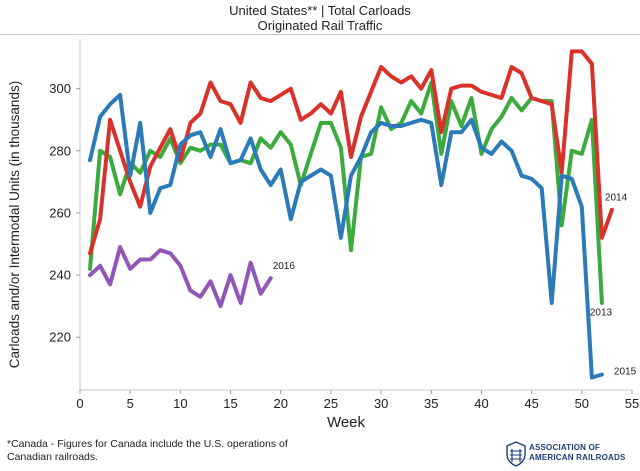 The width and height of the screenshot is (640, 471). What do you see at coordinates (516, 454) in the screenshot?
I see `railroad-shield-icon` at bounding box center [516, 454].